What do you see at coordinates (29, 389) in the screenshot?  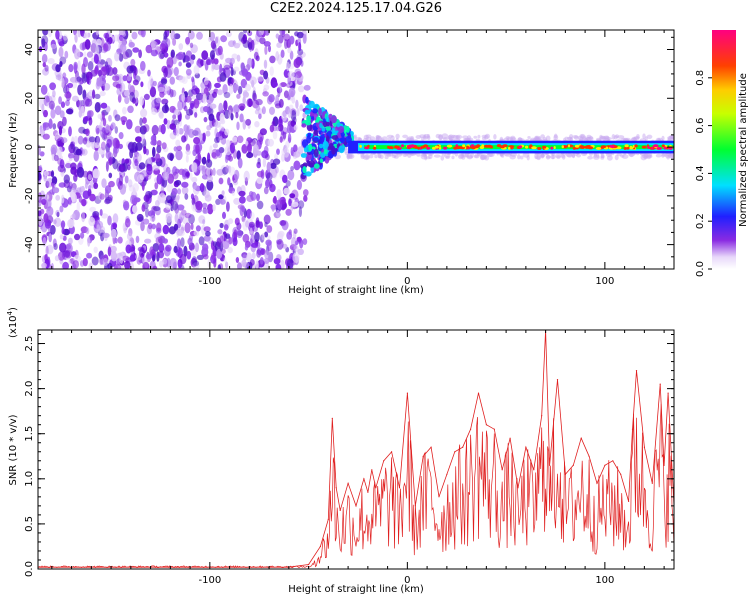 I see `y-tick-label: 2.0` at bounding box center [29, 389].